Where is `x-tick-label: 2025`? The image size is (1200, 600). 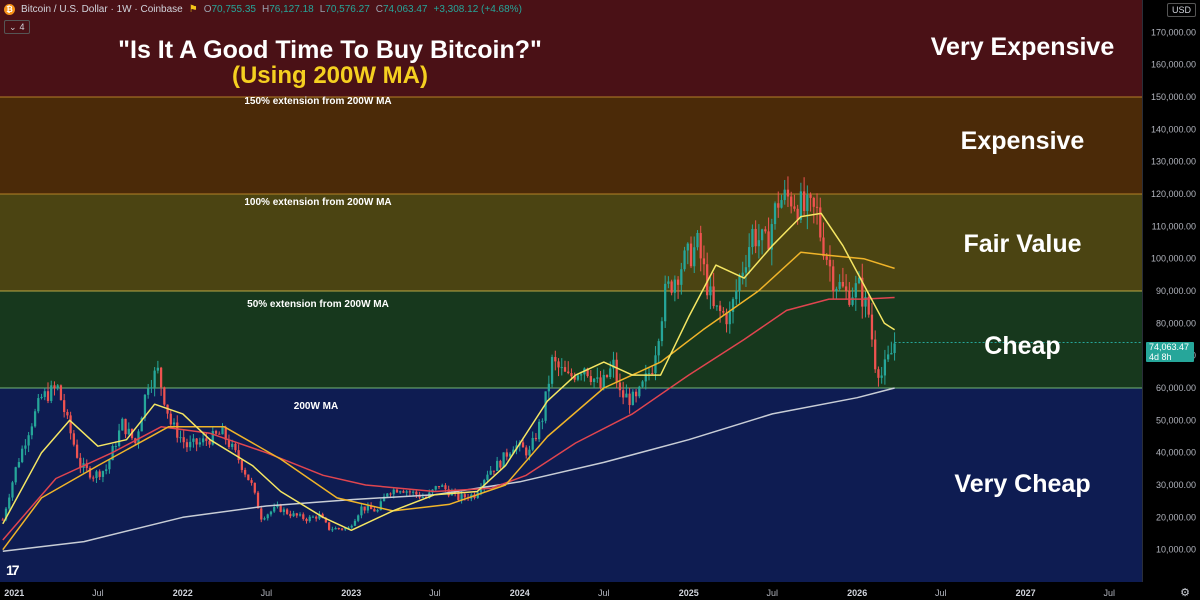 x-tick-label: 2025 is located at coordinates (689, 593).